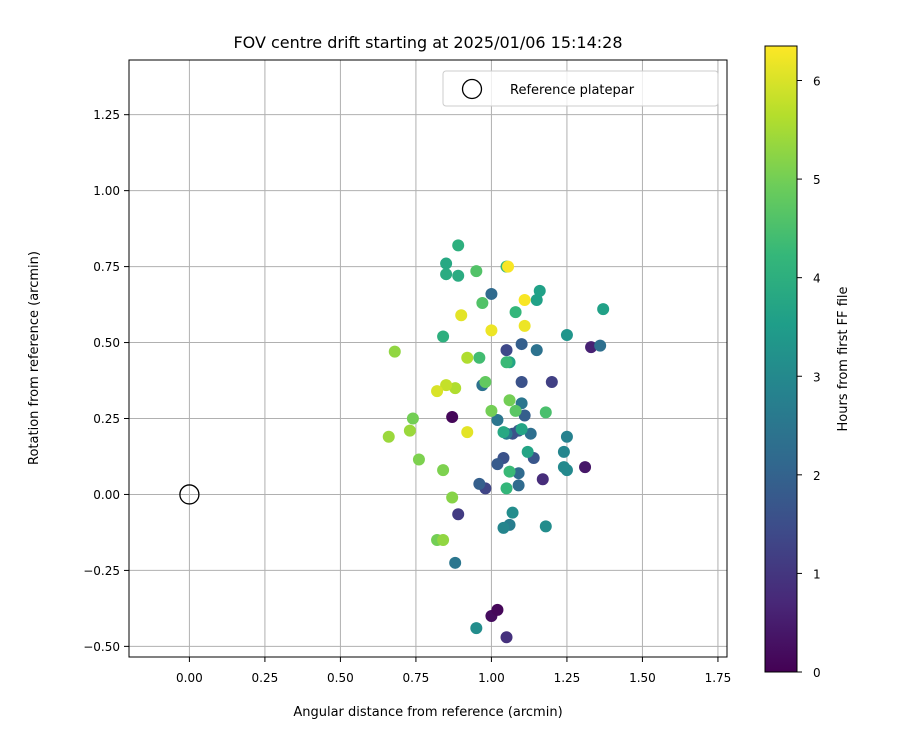  I want to click on y-tick-label: 1.00, so click(106, 191).